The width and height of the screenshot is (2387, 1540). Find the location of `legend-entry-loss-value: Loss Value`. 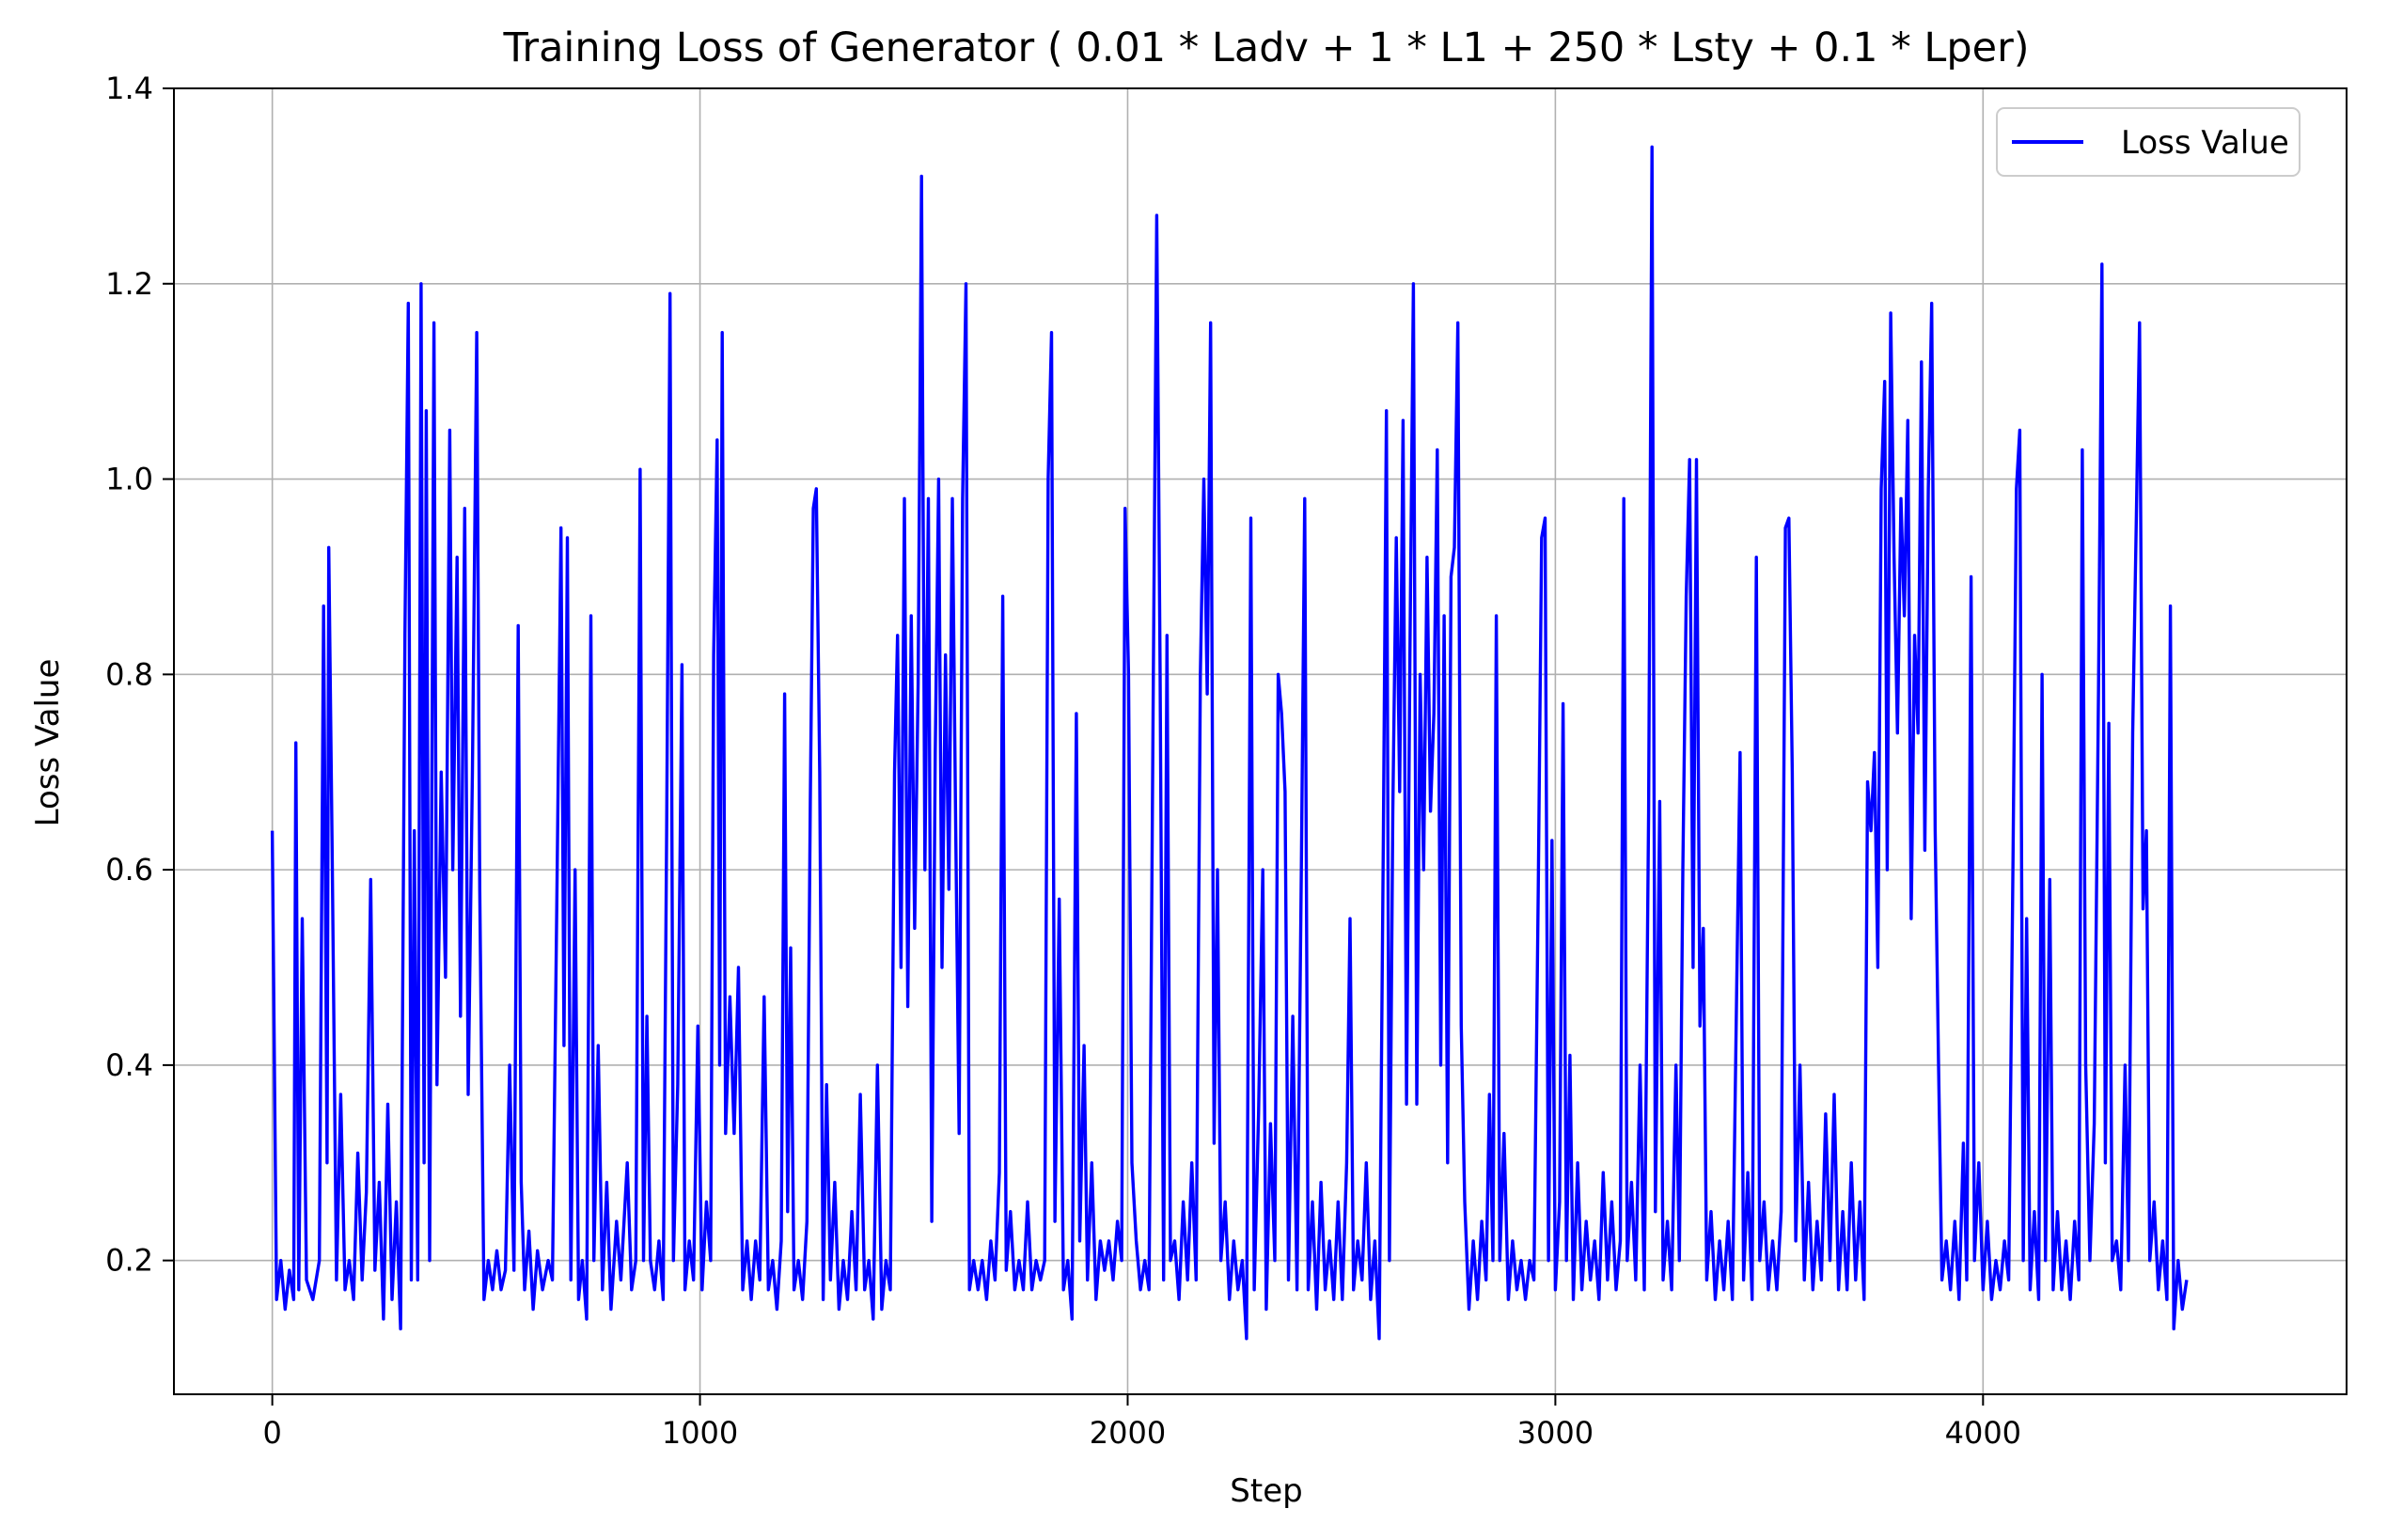

legend-entry-loss-value: Loss Value is located at coordinates (2205, 143).